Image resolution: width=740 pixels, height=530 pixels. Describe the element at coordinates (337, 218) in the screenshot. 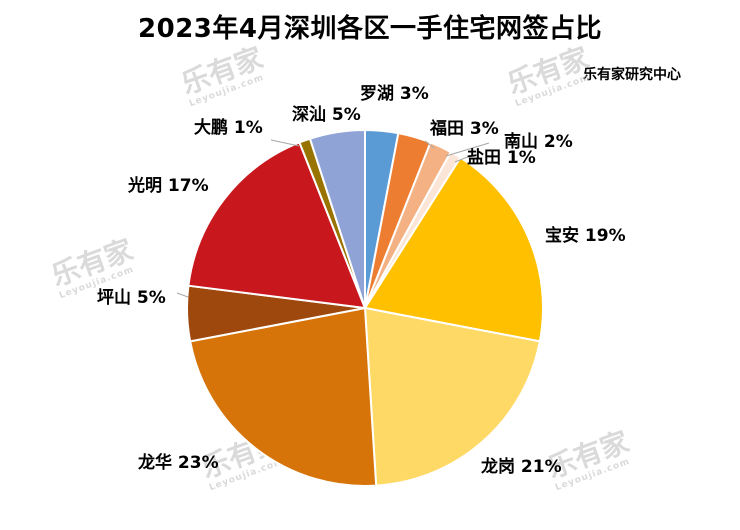

I see `pie-slice-深汕` at that location.